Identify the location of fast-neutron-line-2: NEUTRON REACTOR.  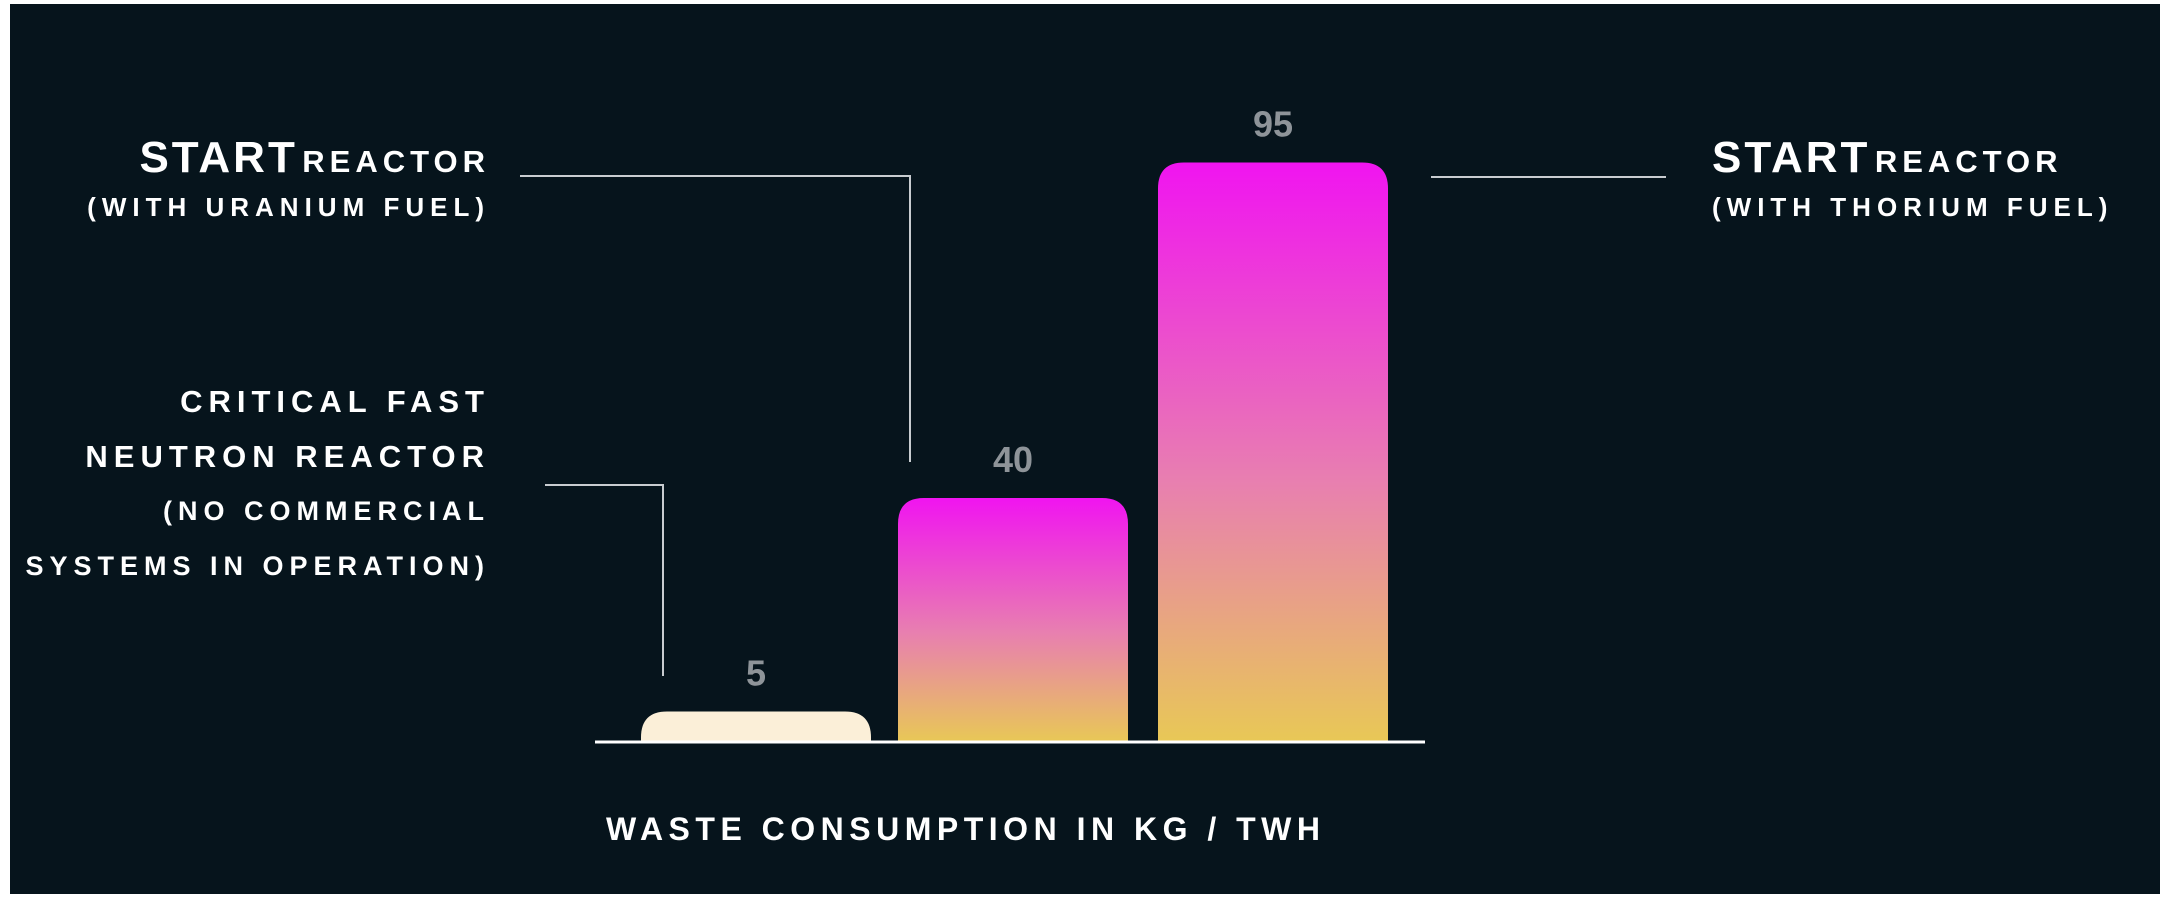
(287, 456).